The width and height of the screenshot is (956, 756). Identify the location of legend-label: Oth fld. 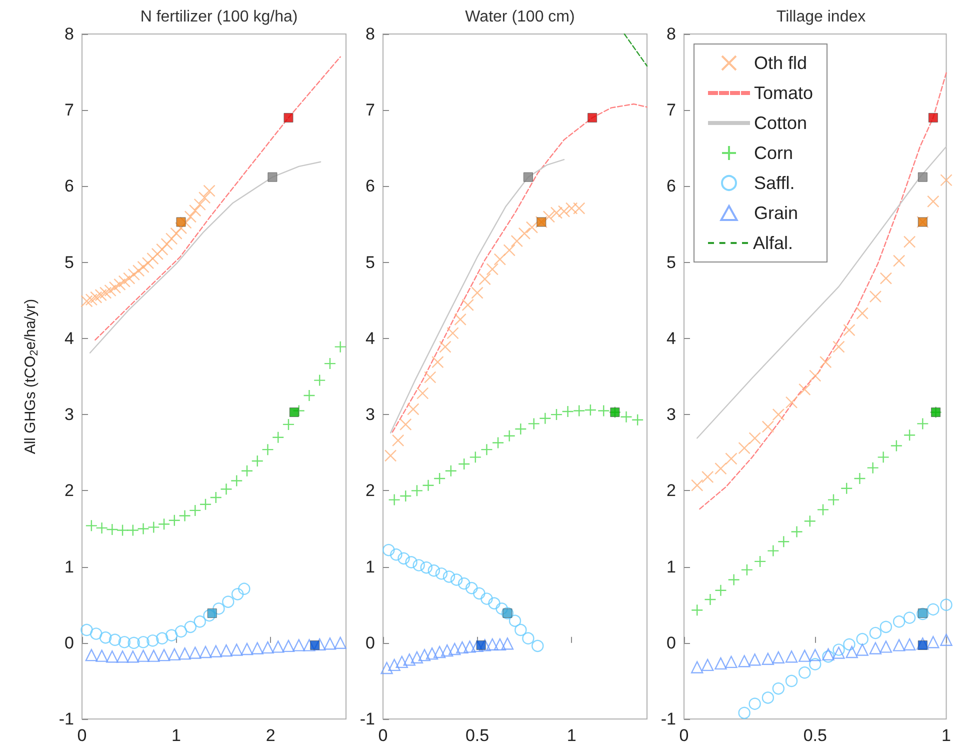
(781, 63).